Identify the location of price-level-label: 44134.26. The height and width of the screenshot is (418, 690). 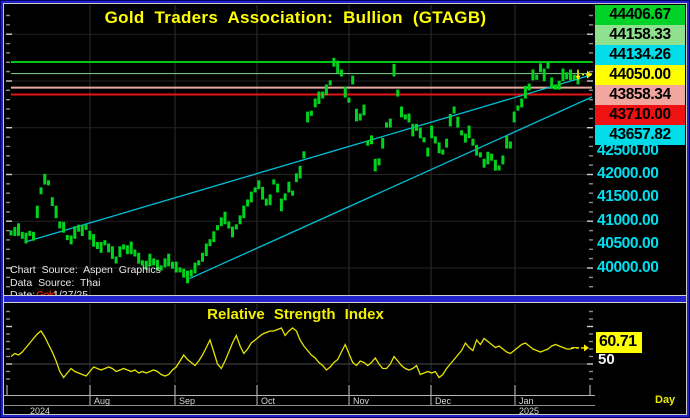
(640, 55).